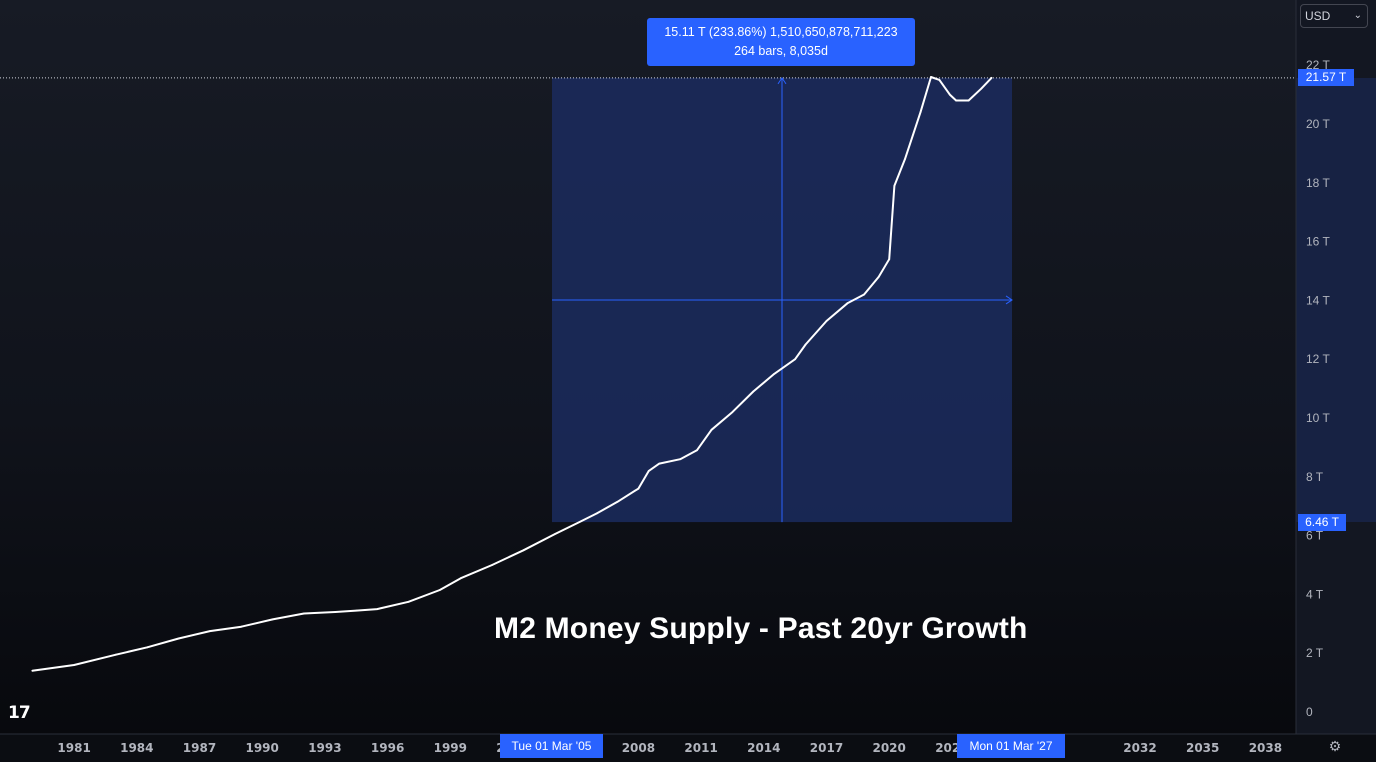  What do you see at coordinates (1009, 300) in the screenshot?
I see `measure-horizontal-arrowhead` at bounding box center [1009, 300].